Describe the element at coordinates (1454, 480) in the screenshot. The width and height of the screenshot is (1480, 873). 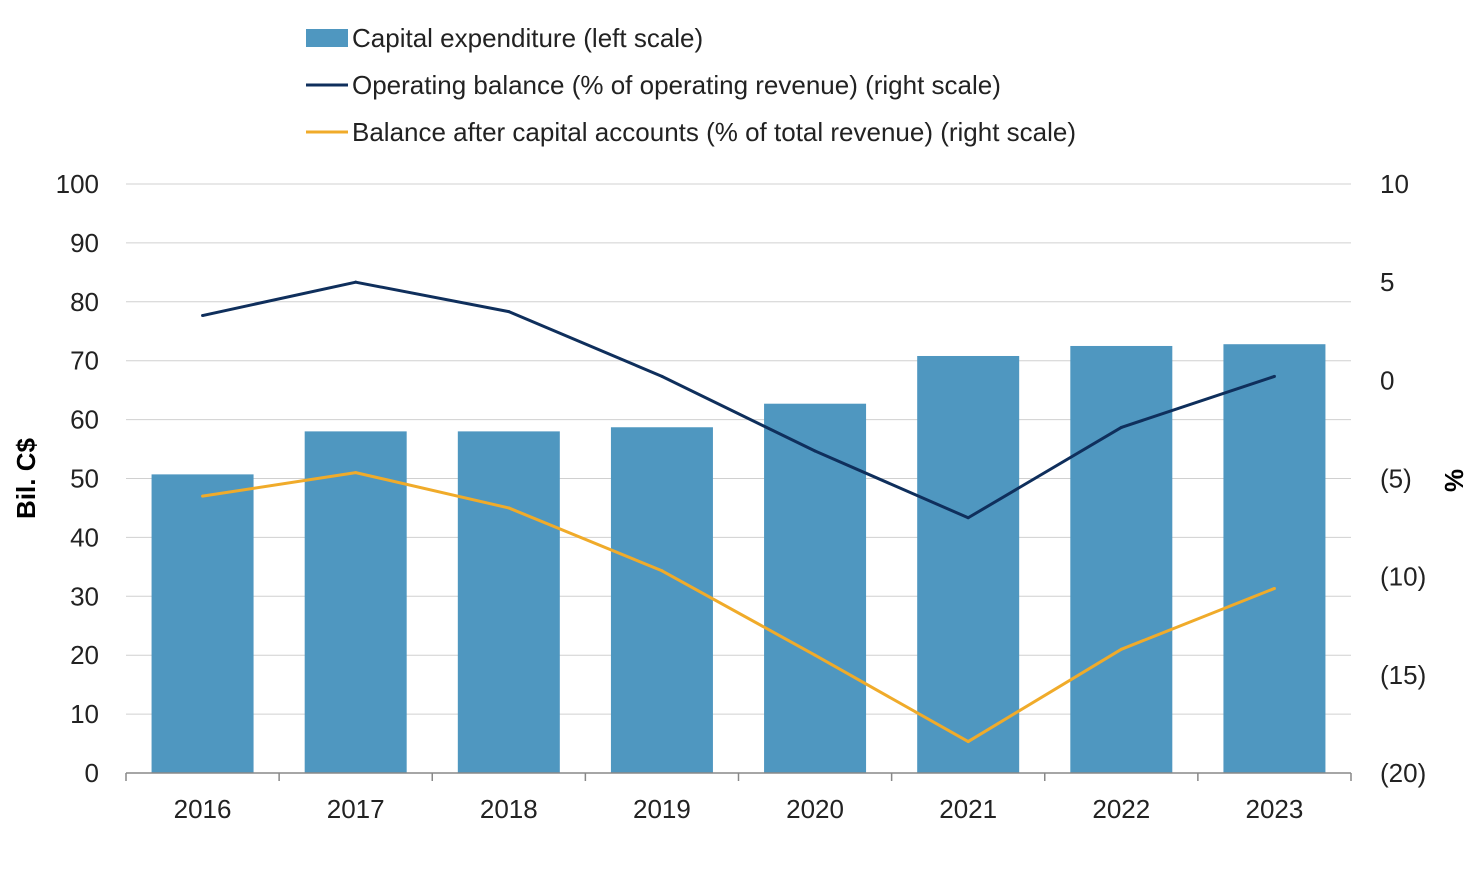
I see `y2-axis-title: %` at that location.